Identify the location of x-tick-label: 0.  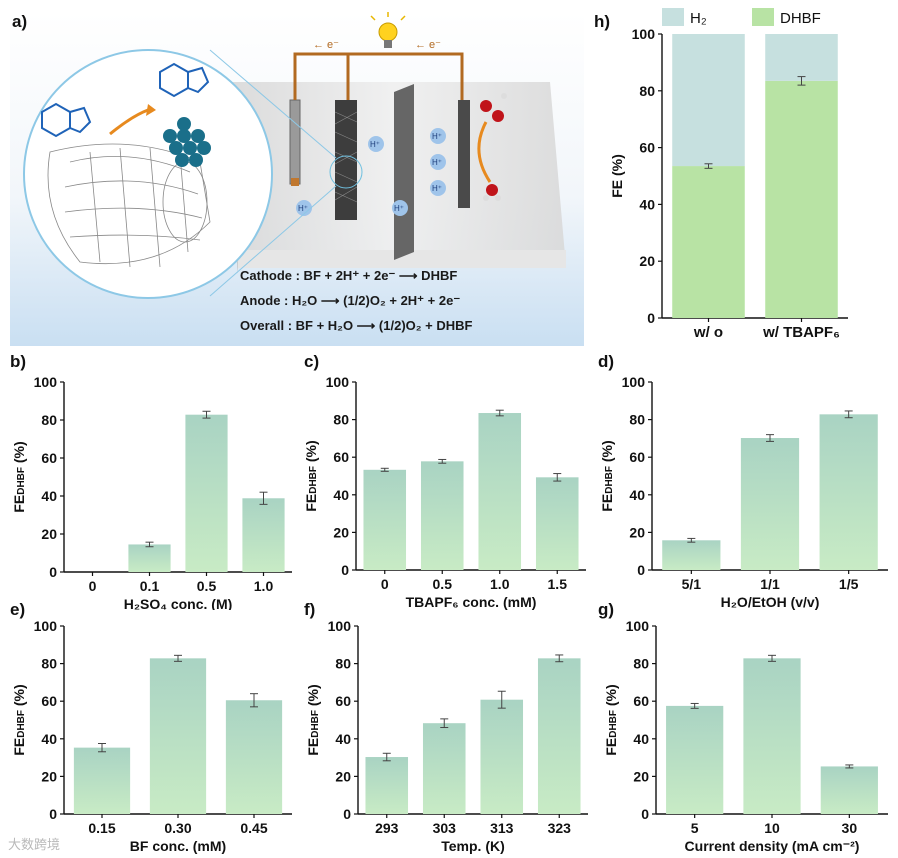
(385, 584).